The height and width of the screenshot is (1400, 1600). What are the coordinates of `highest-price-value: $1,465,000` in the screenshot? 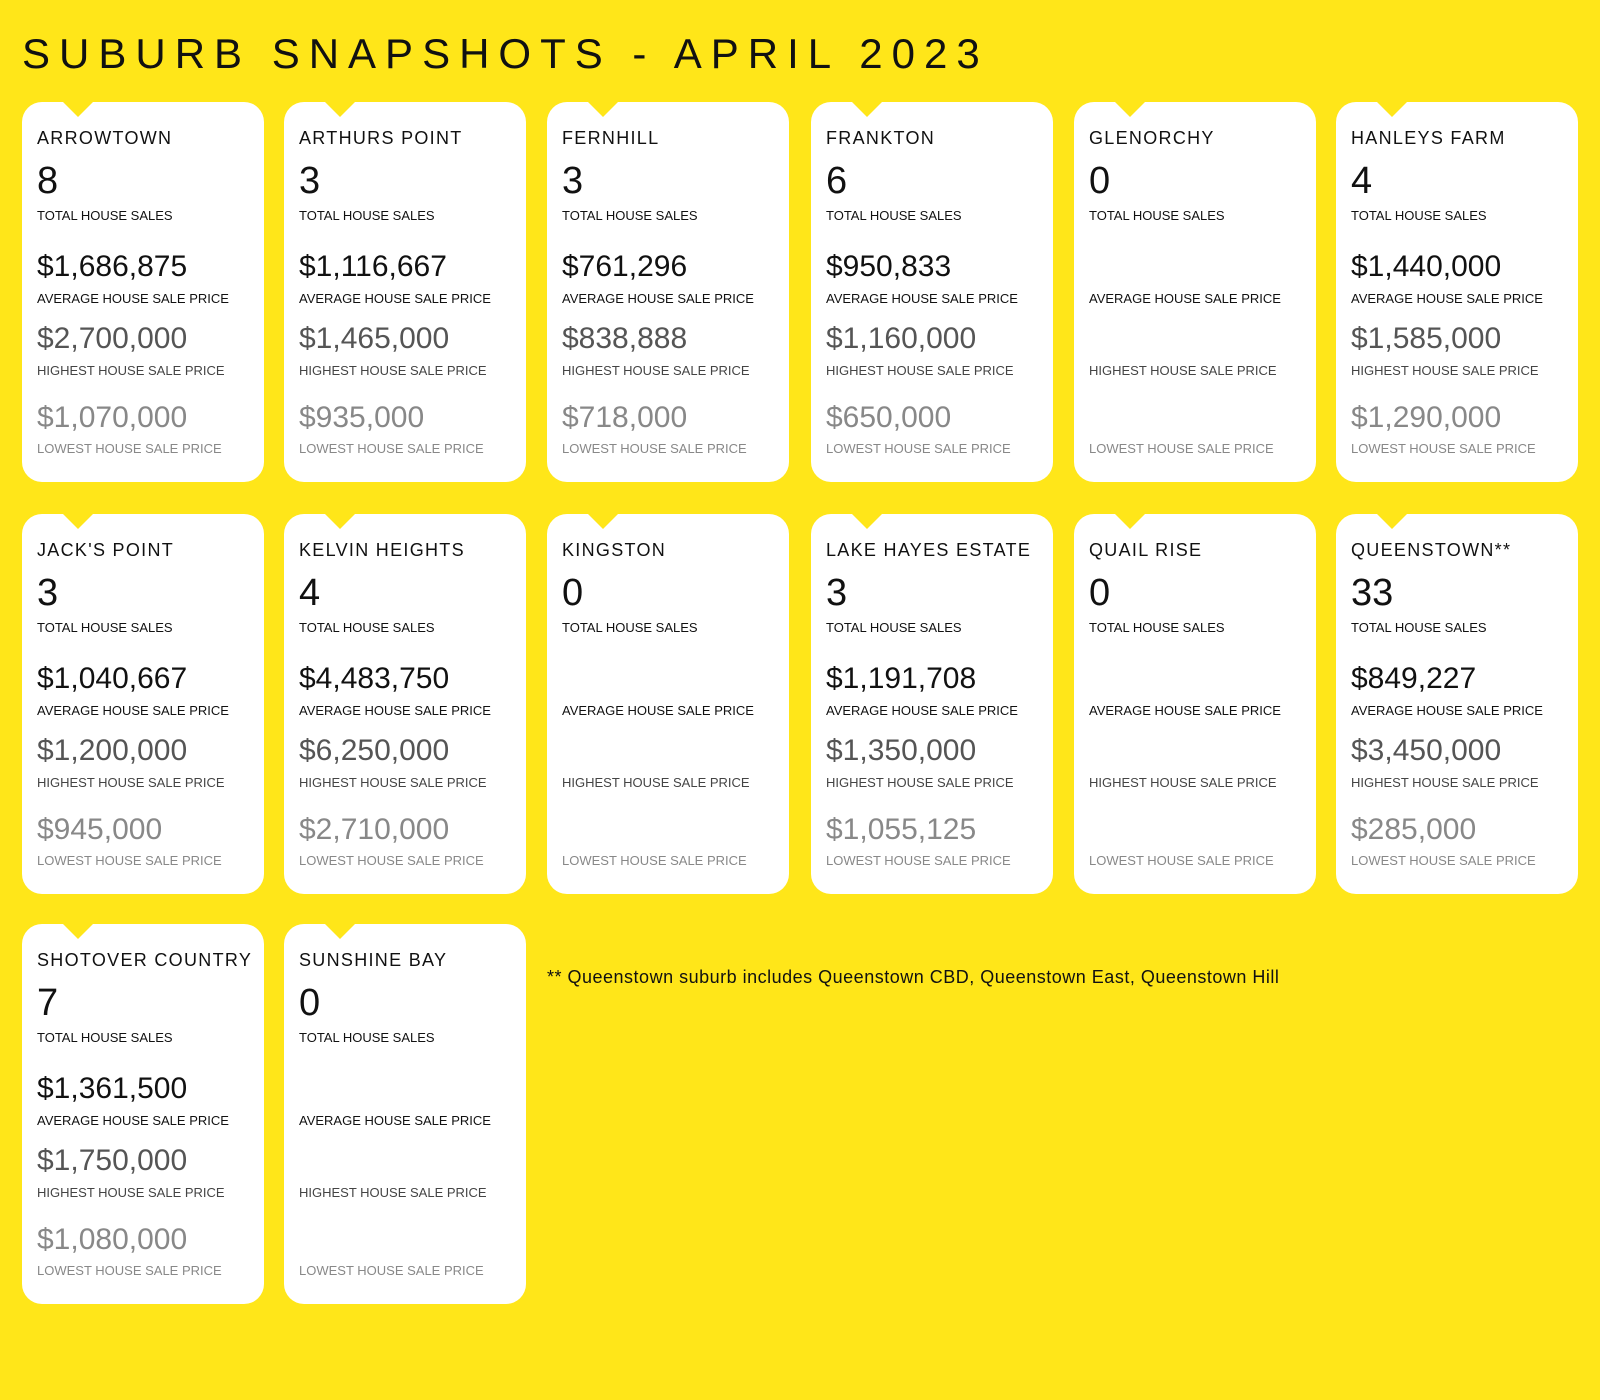 It's located at (374, 338).